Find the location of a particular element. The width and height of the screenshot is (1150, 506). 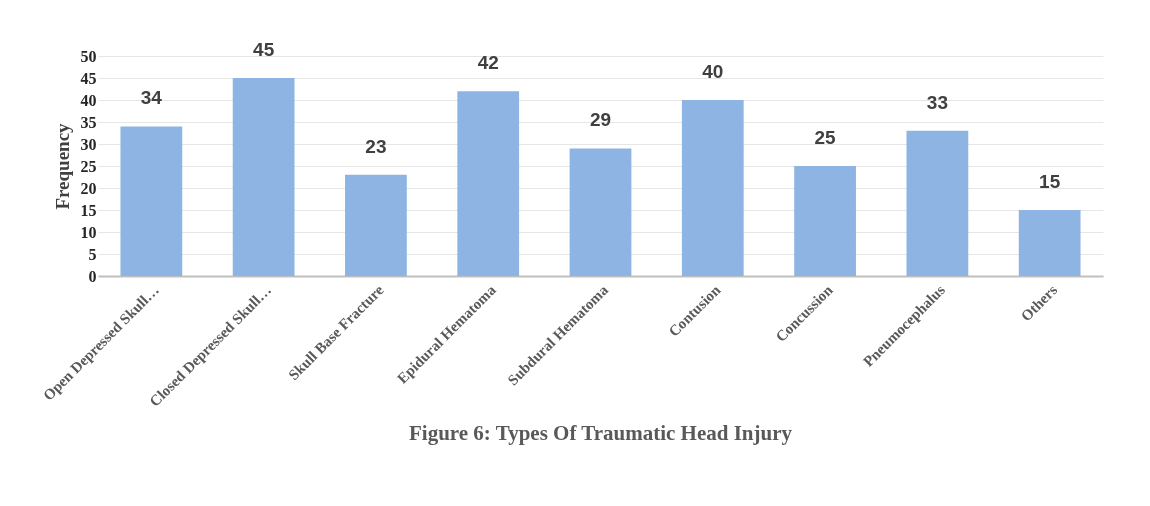

y-tick-label: 10 is located at coordinates (88, 232).